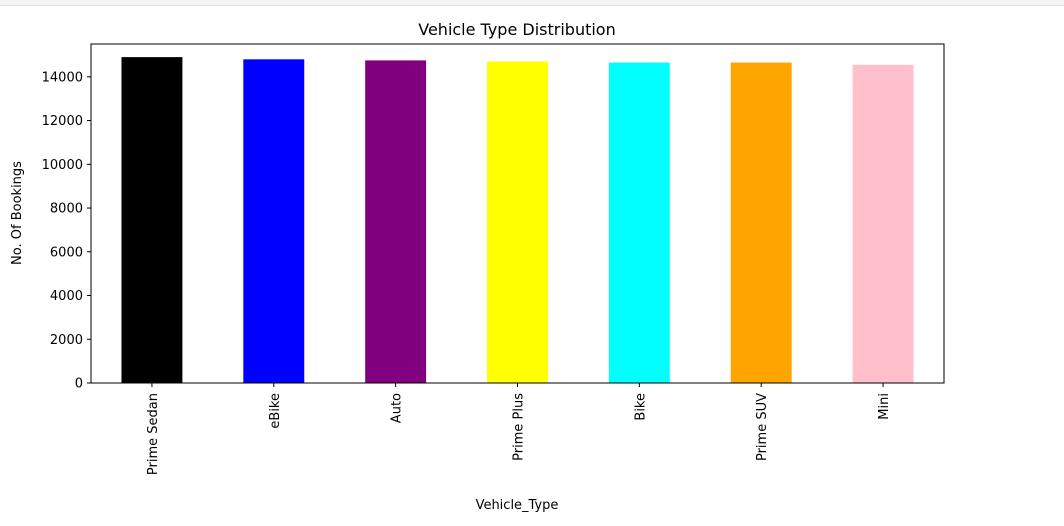  Describe the element at coordinates (17, 213) in the screenshot. I see `y-axis-label: No. Of Bookings` at that location.